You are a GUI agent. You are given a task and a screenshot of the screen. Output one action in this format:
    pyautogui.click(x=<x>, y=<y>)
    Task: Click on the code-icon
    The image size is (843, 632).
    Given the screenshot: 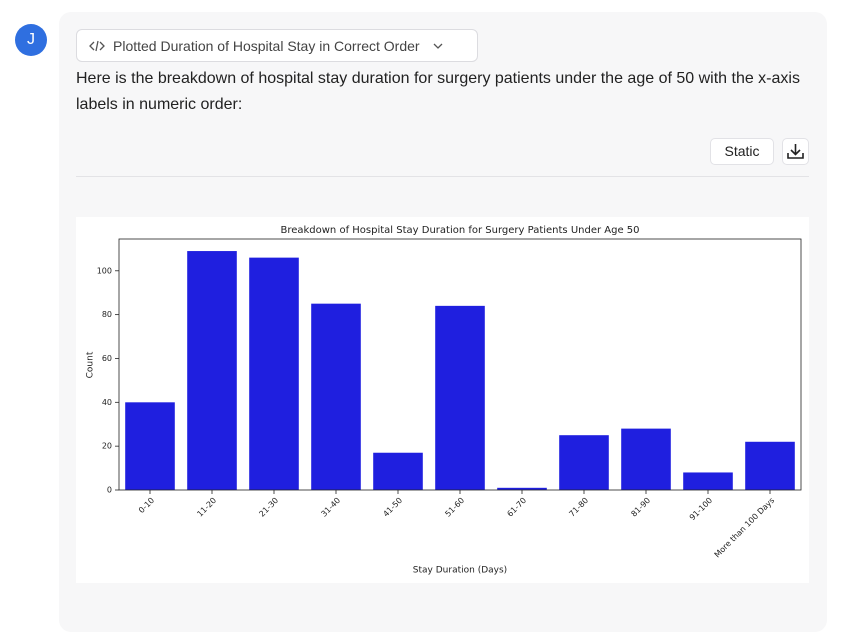 What is the action you would take?
    pyautogui.click(x=97, y=45)
    